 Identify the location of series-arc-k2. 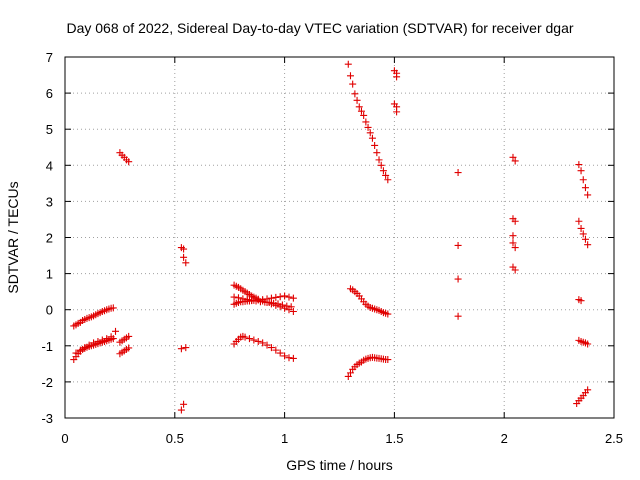
(580, 300).